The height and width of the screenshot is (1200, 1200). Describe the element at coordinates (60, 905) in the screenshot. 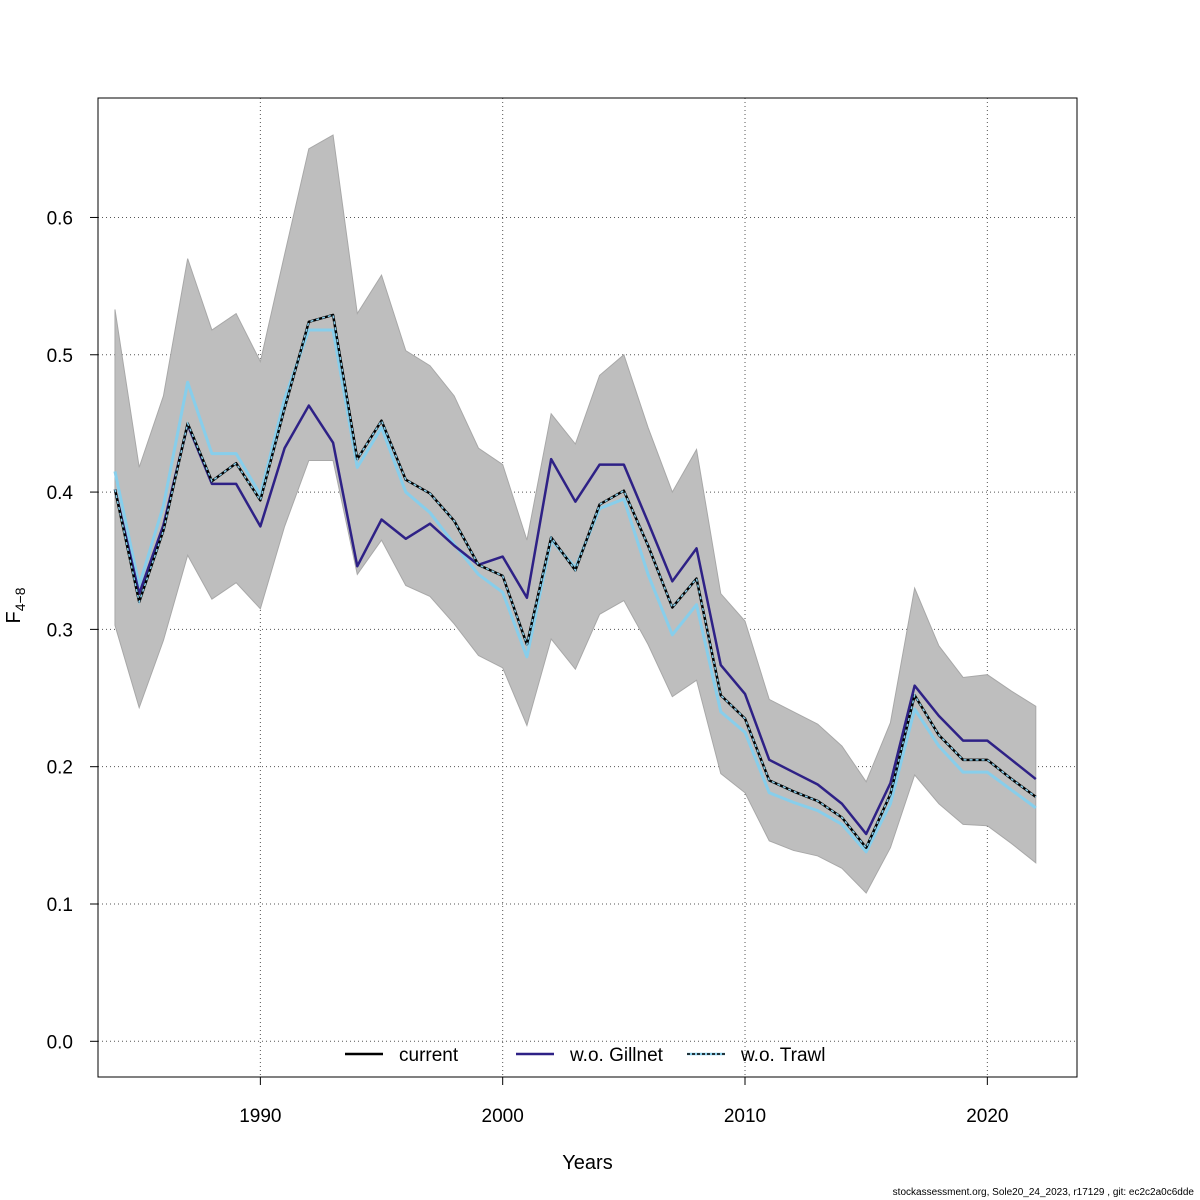

I see `y-tick-label: 0.1` at that location.